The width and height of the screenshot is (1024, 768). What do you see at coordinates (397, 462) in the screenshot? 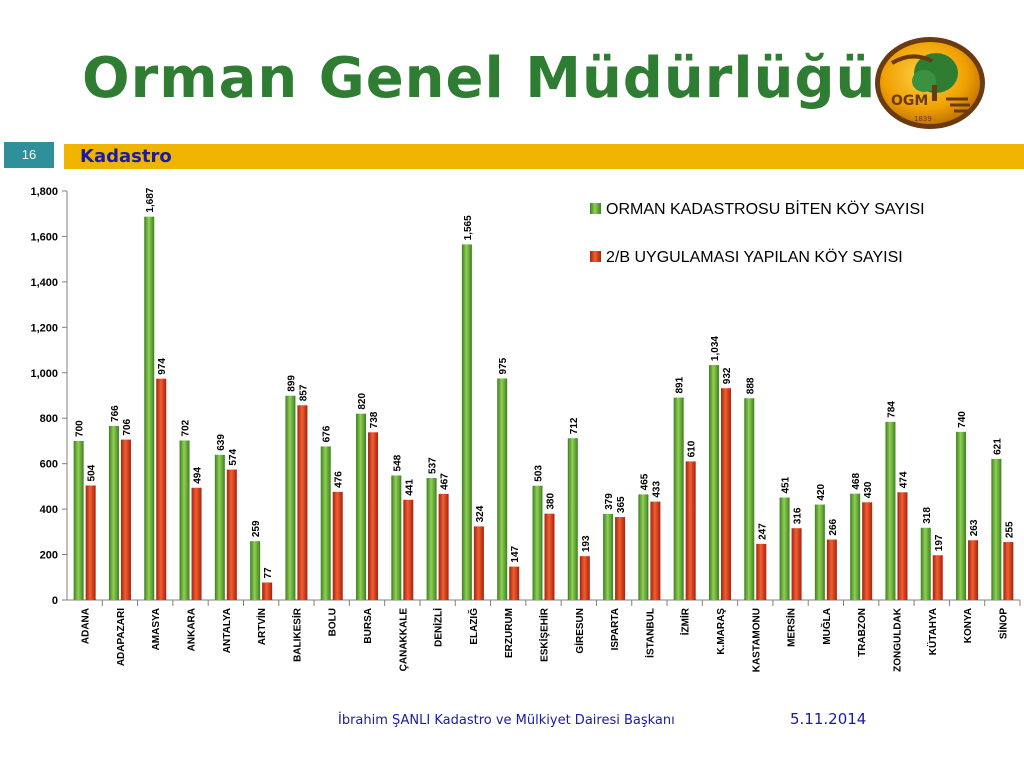
I see `data-label-series-1: 548` at bounding box center [397, 462].